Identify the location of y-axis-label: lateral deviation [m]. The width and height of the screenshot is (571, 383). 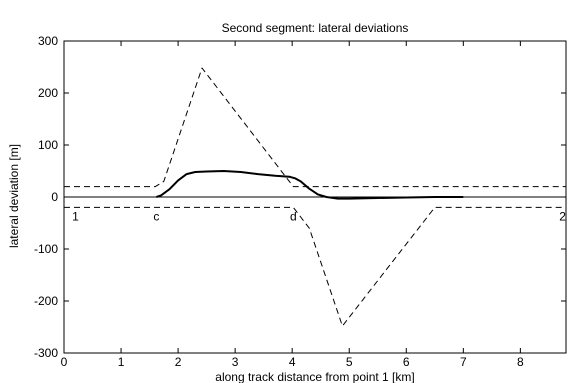
(14, 196).